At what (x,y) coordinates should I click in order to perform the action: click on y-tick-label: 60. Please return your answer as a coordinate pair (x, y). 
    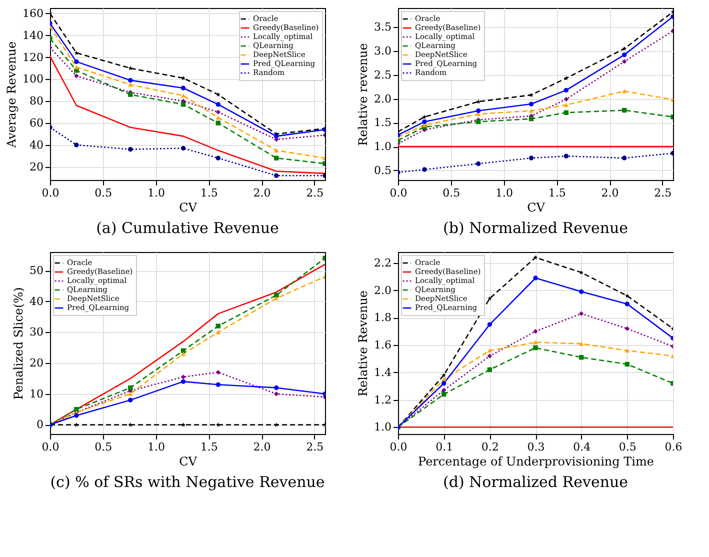
    Looking at the image, I should click on (37, 123).